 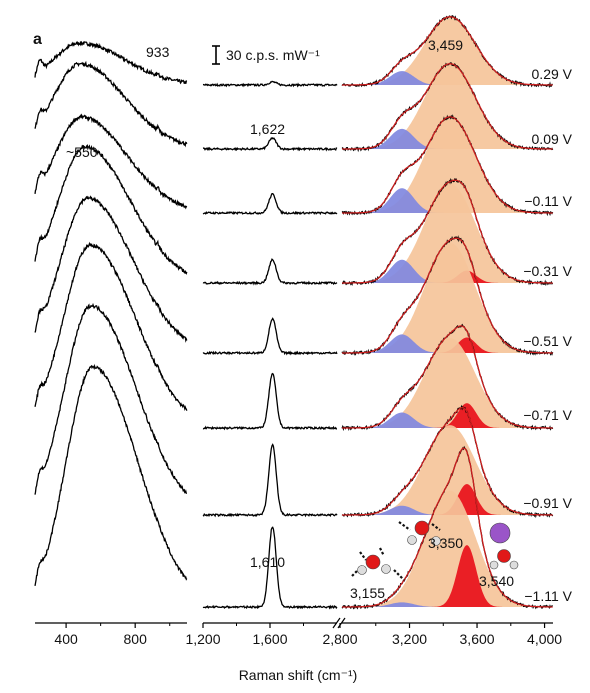 I want to click on water-hydrogen-3350-b, so click(x=436, y=541).